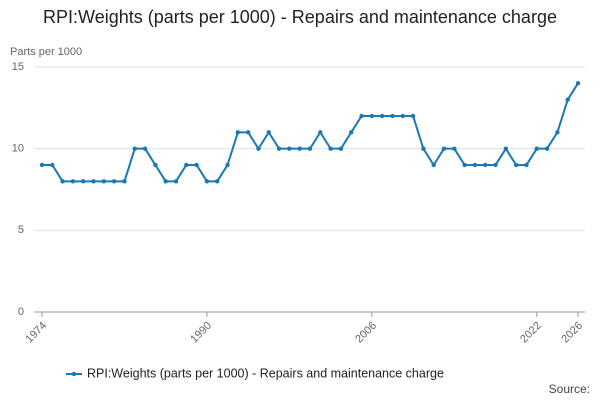 This screenshot has height=400, width=600. What do you see at coordinates (21, 312) in the screenshot?
I see `y-tick-label: 0` at bounding box center [21, 312].